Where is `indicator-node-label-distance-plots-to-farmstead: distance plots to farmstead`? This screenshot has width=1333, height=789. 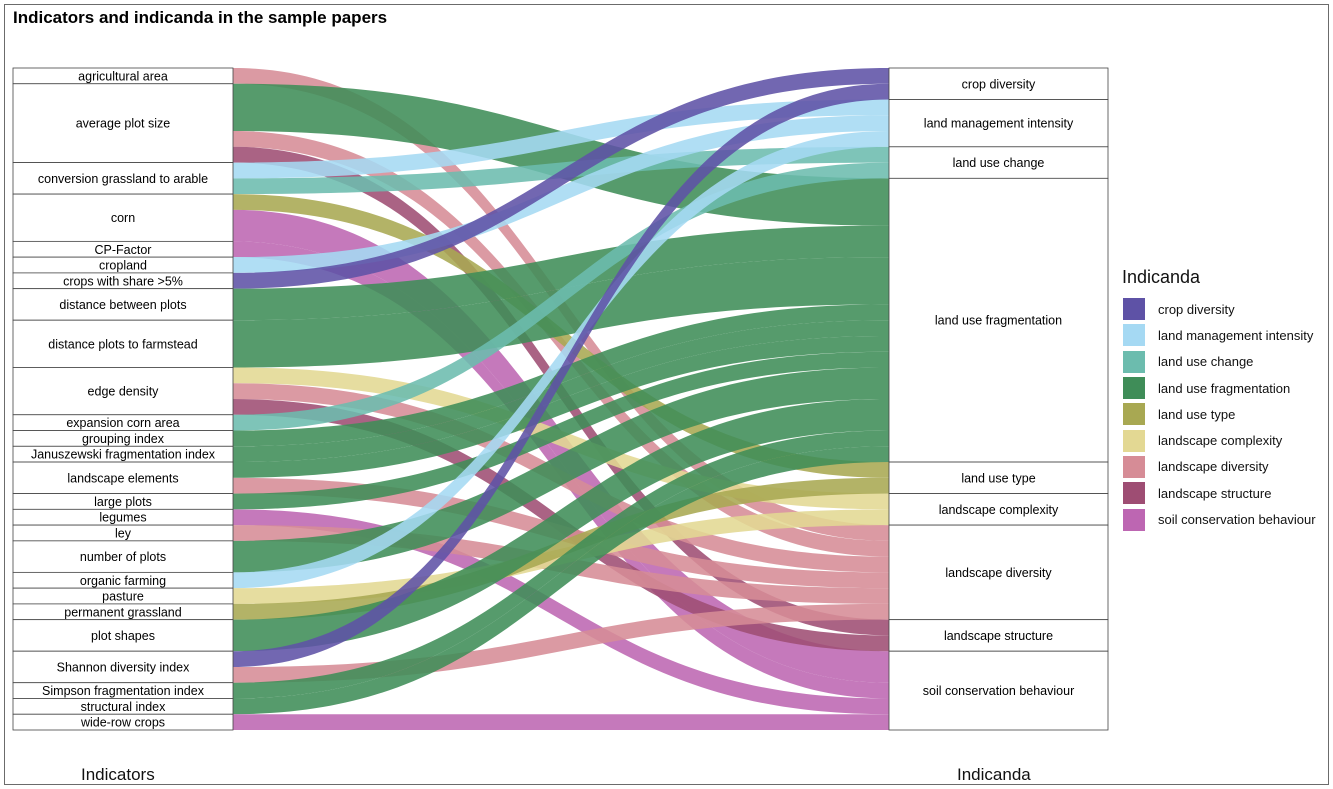 indicator-node-label-distance-plots-to-farmstead: distance plots to farmstead is located at coordinates (122, 344).